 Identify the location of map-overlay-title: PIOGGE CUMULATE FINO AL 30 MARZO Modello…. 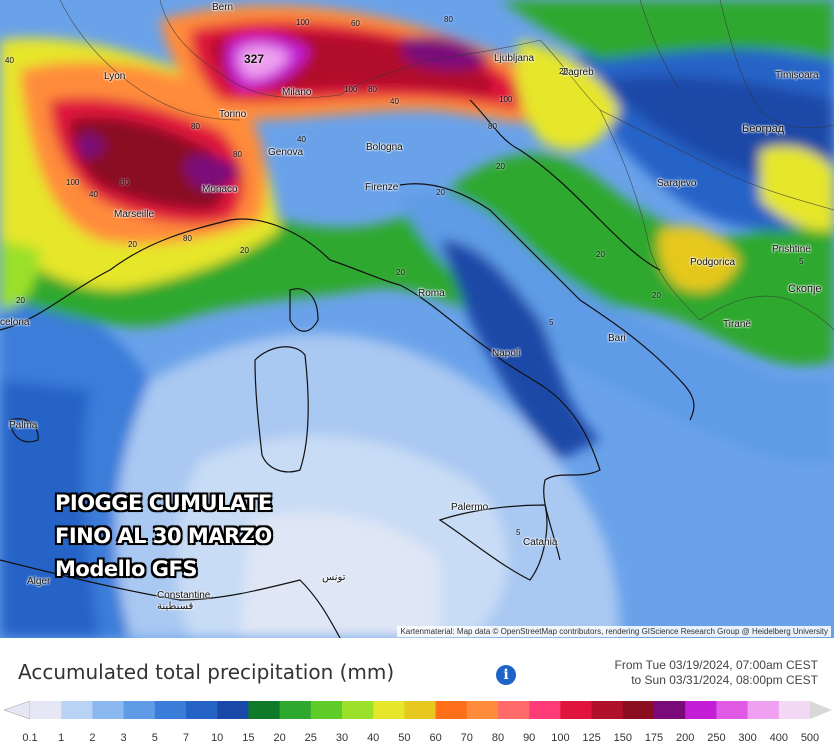
(163, 536).